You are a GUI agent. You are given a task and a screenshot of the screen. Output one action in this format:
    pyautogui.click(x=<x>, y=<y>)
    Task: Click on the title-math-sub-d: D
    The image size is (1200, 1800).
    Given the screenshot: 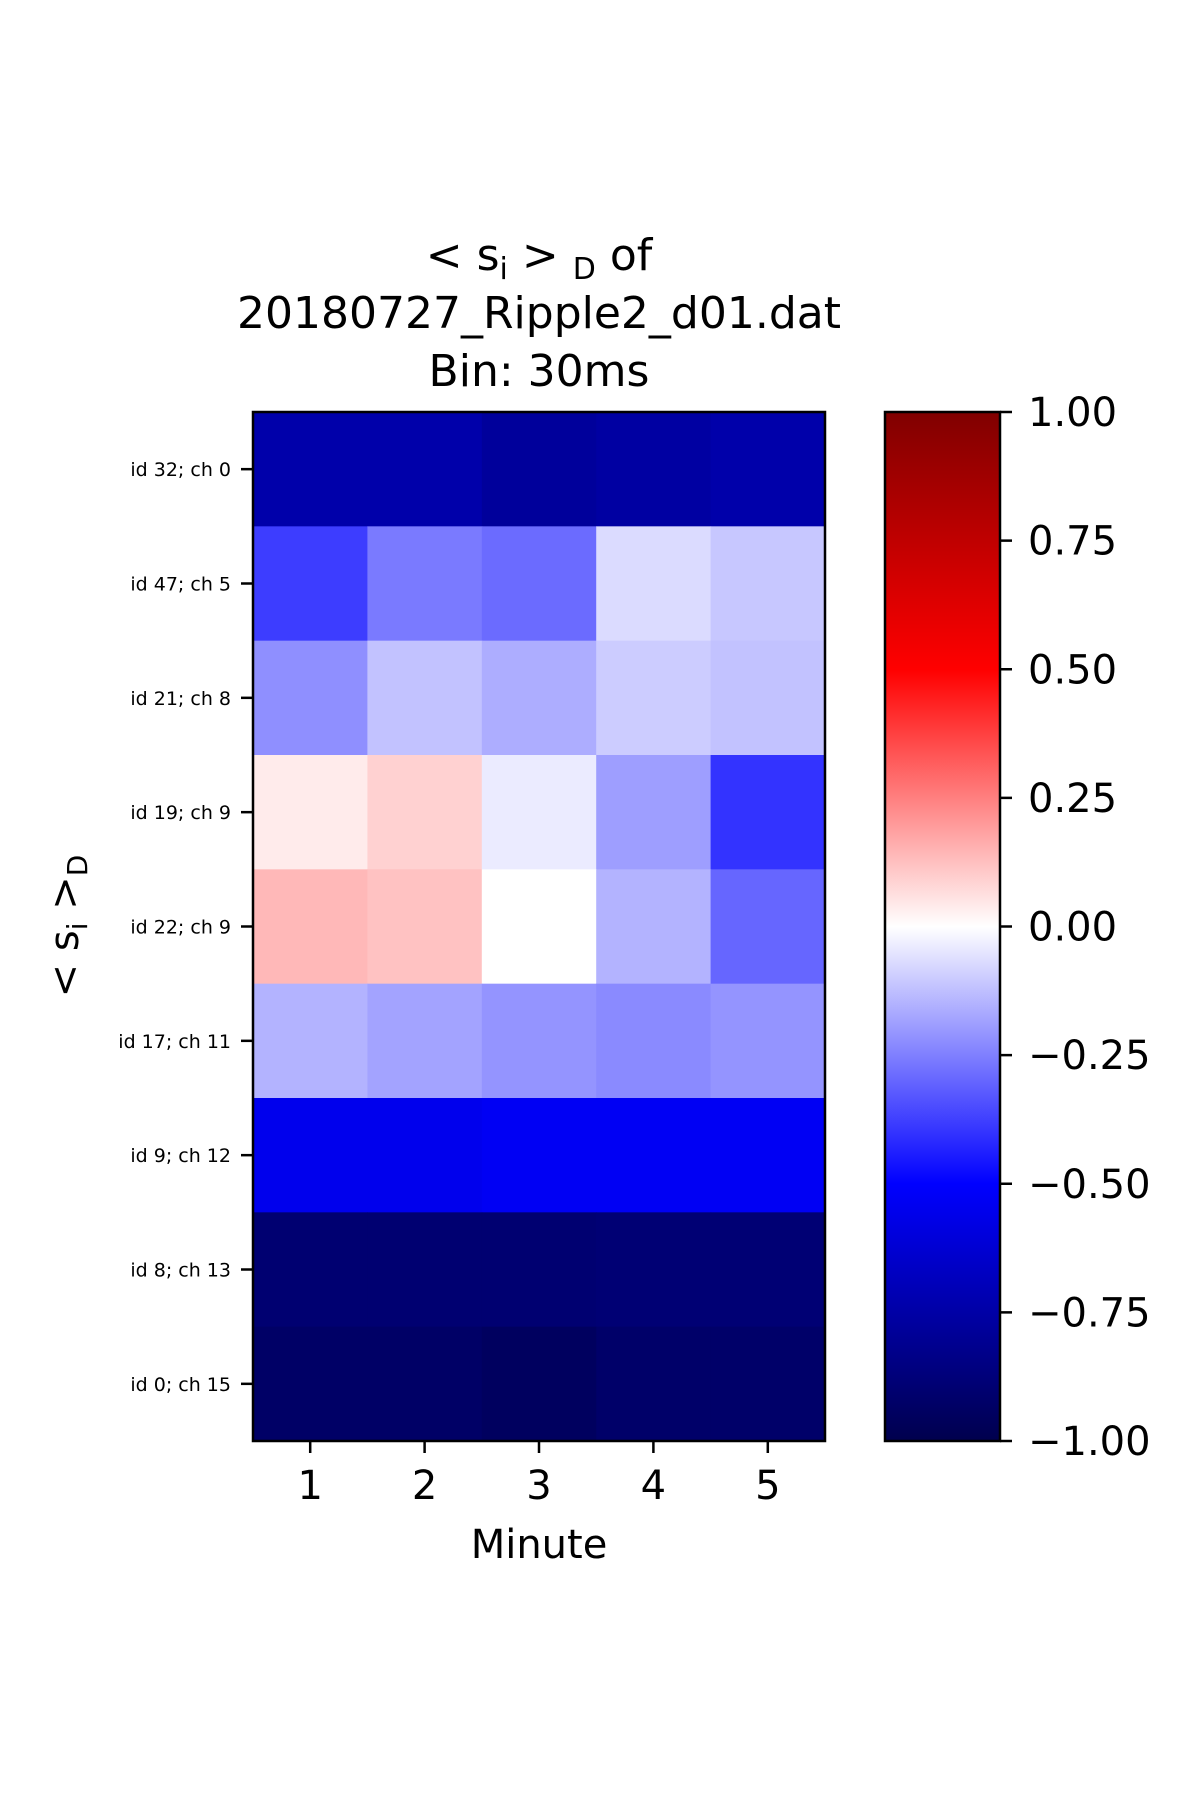 What is the action you would take?
    pyautogui.click(x=584, y=269)
    